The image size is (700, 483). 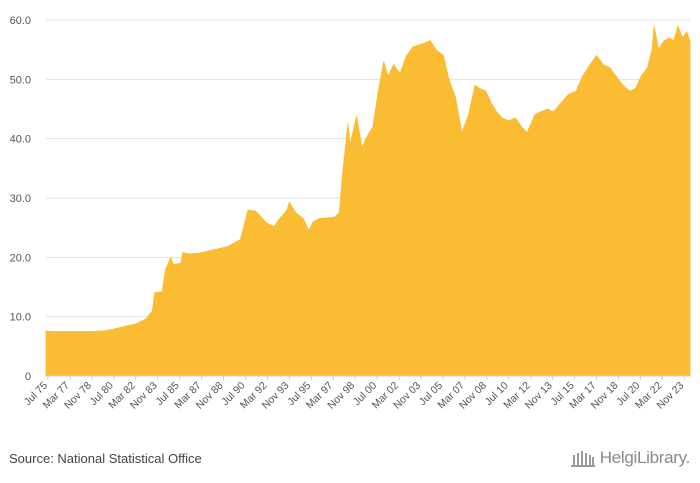 I want to click on y-tick-label: 40.0, so click(x=20, y=140).